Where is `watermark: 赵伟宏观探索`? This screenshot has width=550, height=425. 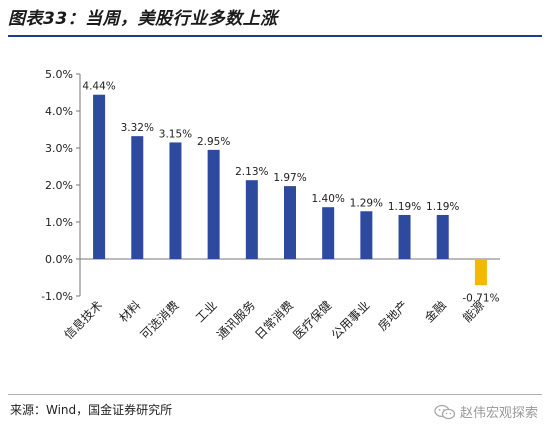
watermark: 赵伟宏观探索 is located at coordinates (486, 411).